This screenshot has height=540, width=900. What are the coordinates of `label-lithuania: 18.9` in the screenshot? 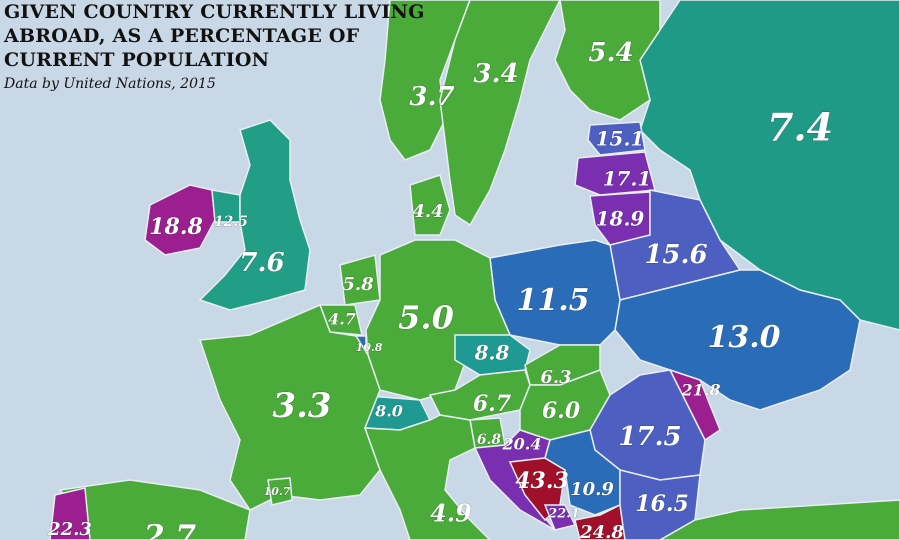 It's located at (620, 219).